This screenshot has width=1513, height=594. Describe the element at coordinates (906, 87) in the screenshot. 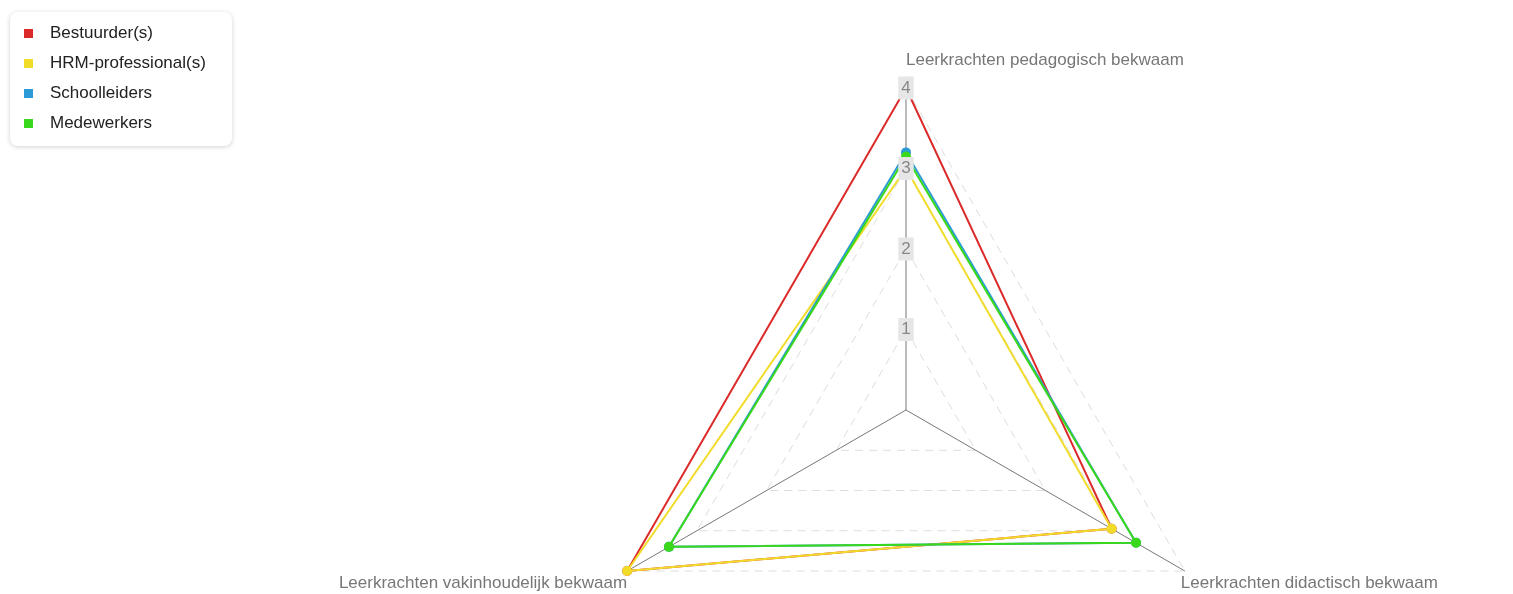

I see `y-tick-label: 4` at that location.